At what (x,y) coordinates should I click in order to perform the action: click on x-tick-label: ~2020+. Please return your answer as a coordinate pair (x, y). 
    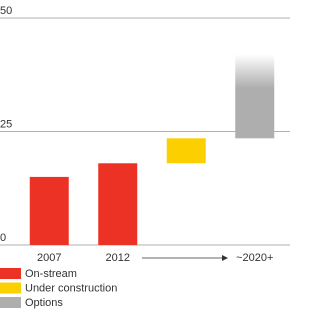
    Looking at the image, I should click on (254, 258).